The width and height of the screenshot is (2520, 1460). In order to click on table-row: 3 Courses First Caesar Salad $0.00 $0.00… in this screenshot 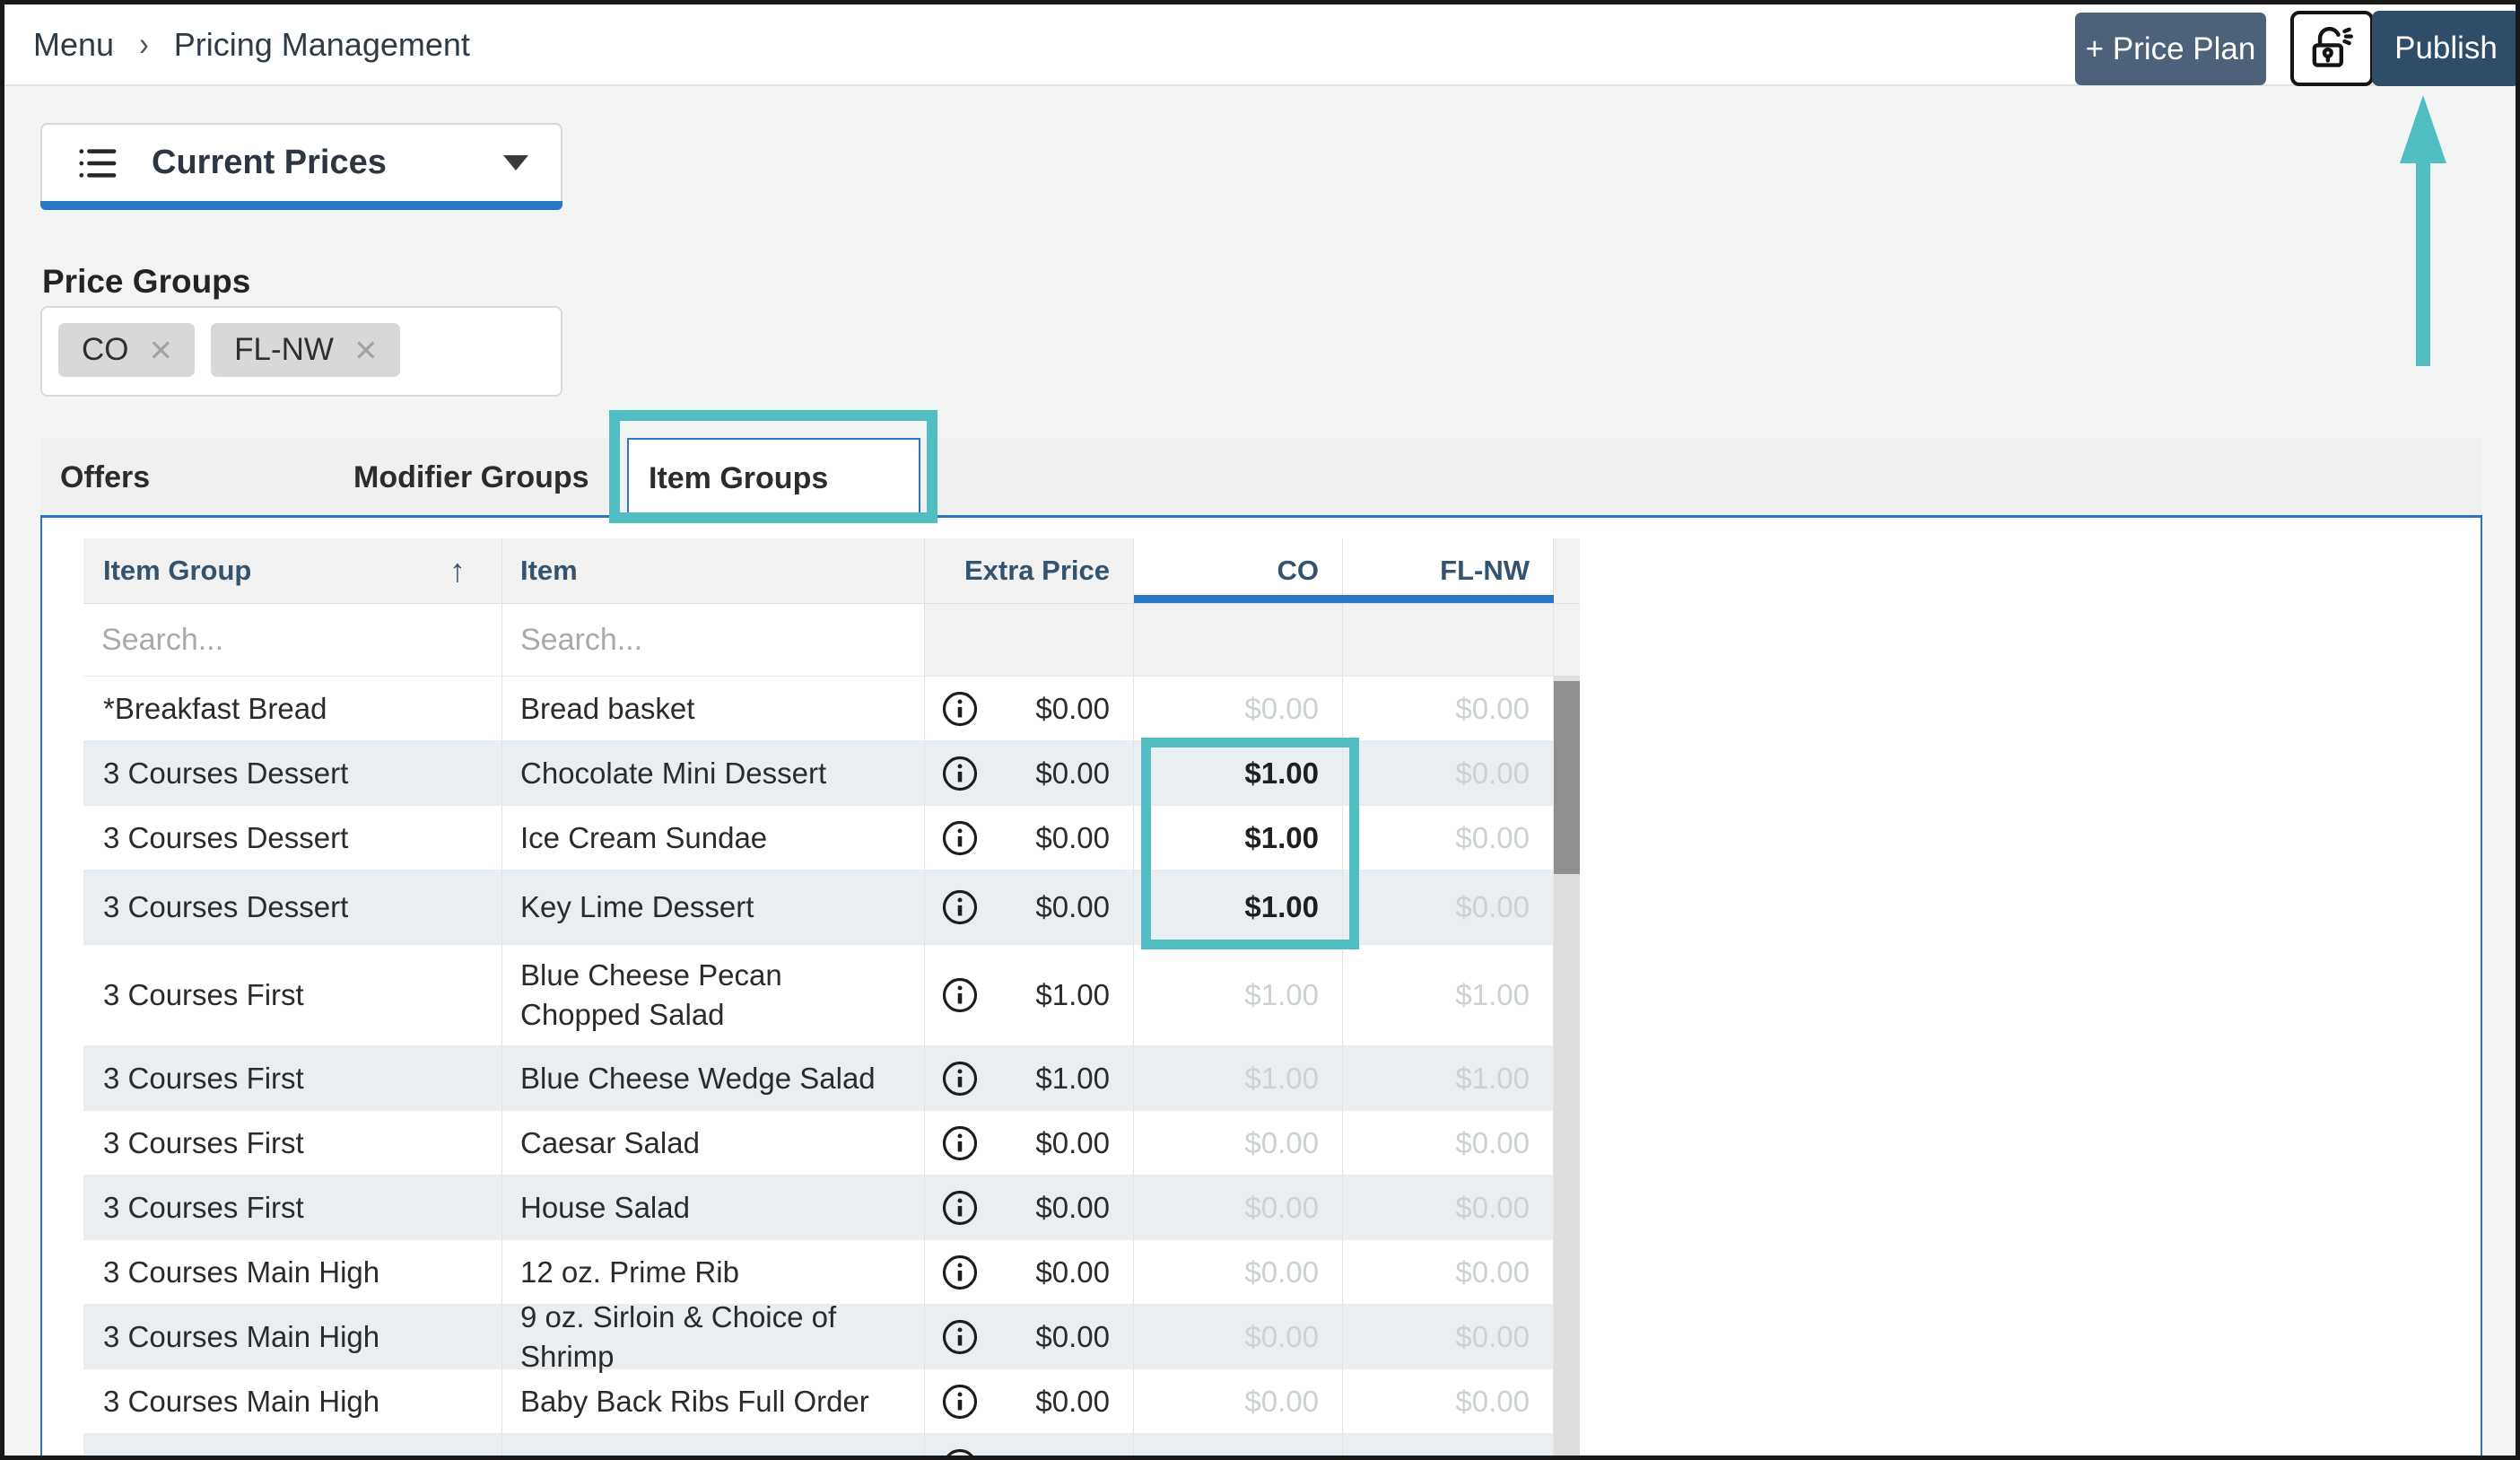, I will do `click(831, 1142)`.